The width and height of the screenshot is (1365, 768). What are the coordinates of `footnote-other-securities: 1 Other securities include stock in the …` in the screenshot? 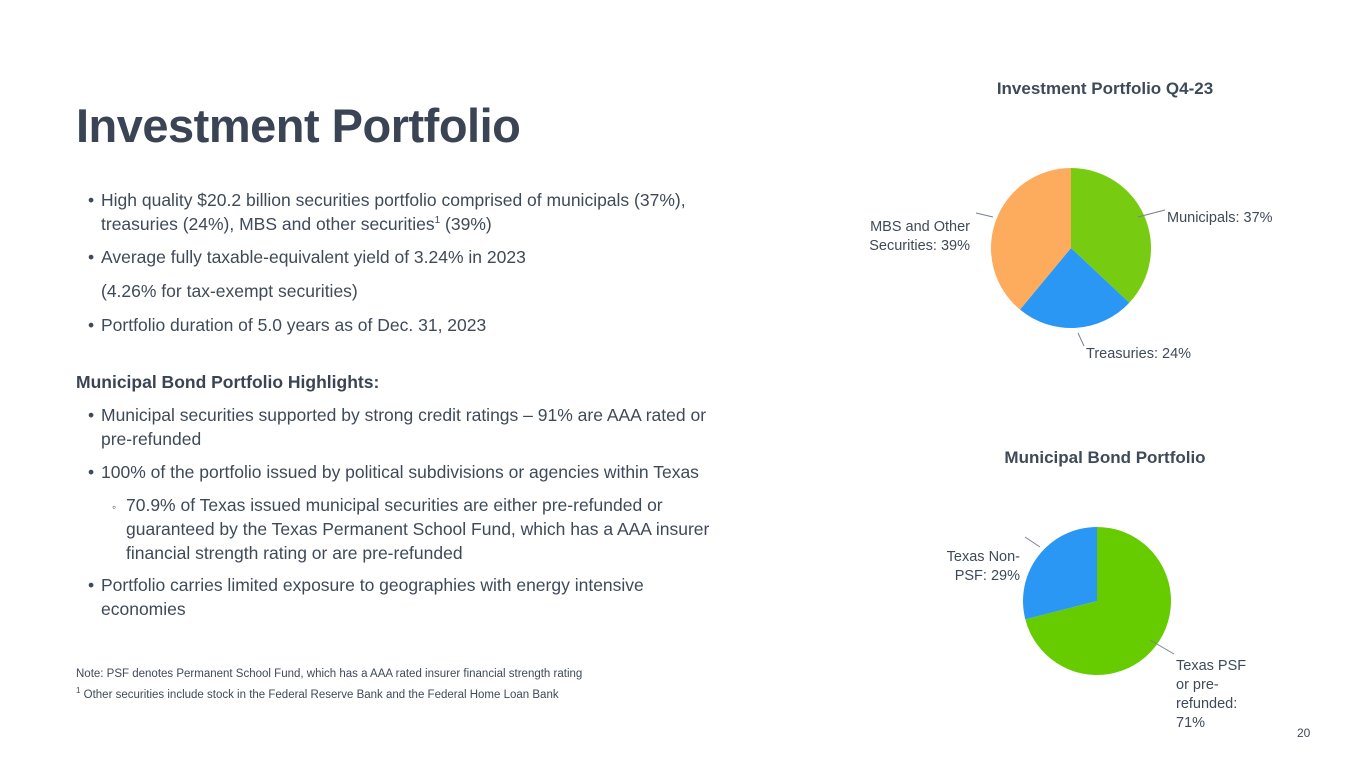 It's located at (317, 693).